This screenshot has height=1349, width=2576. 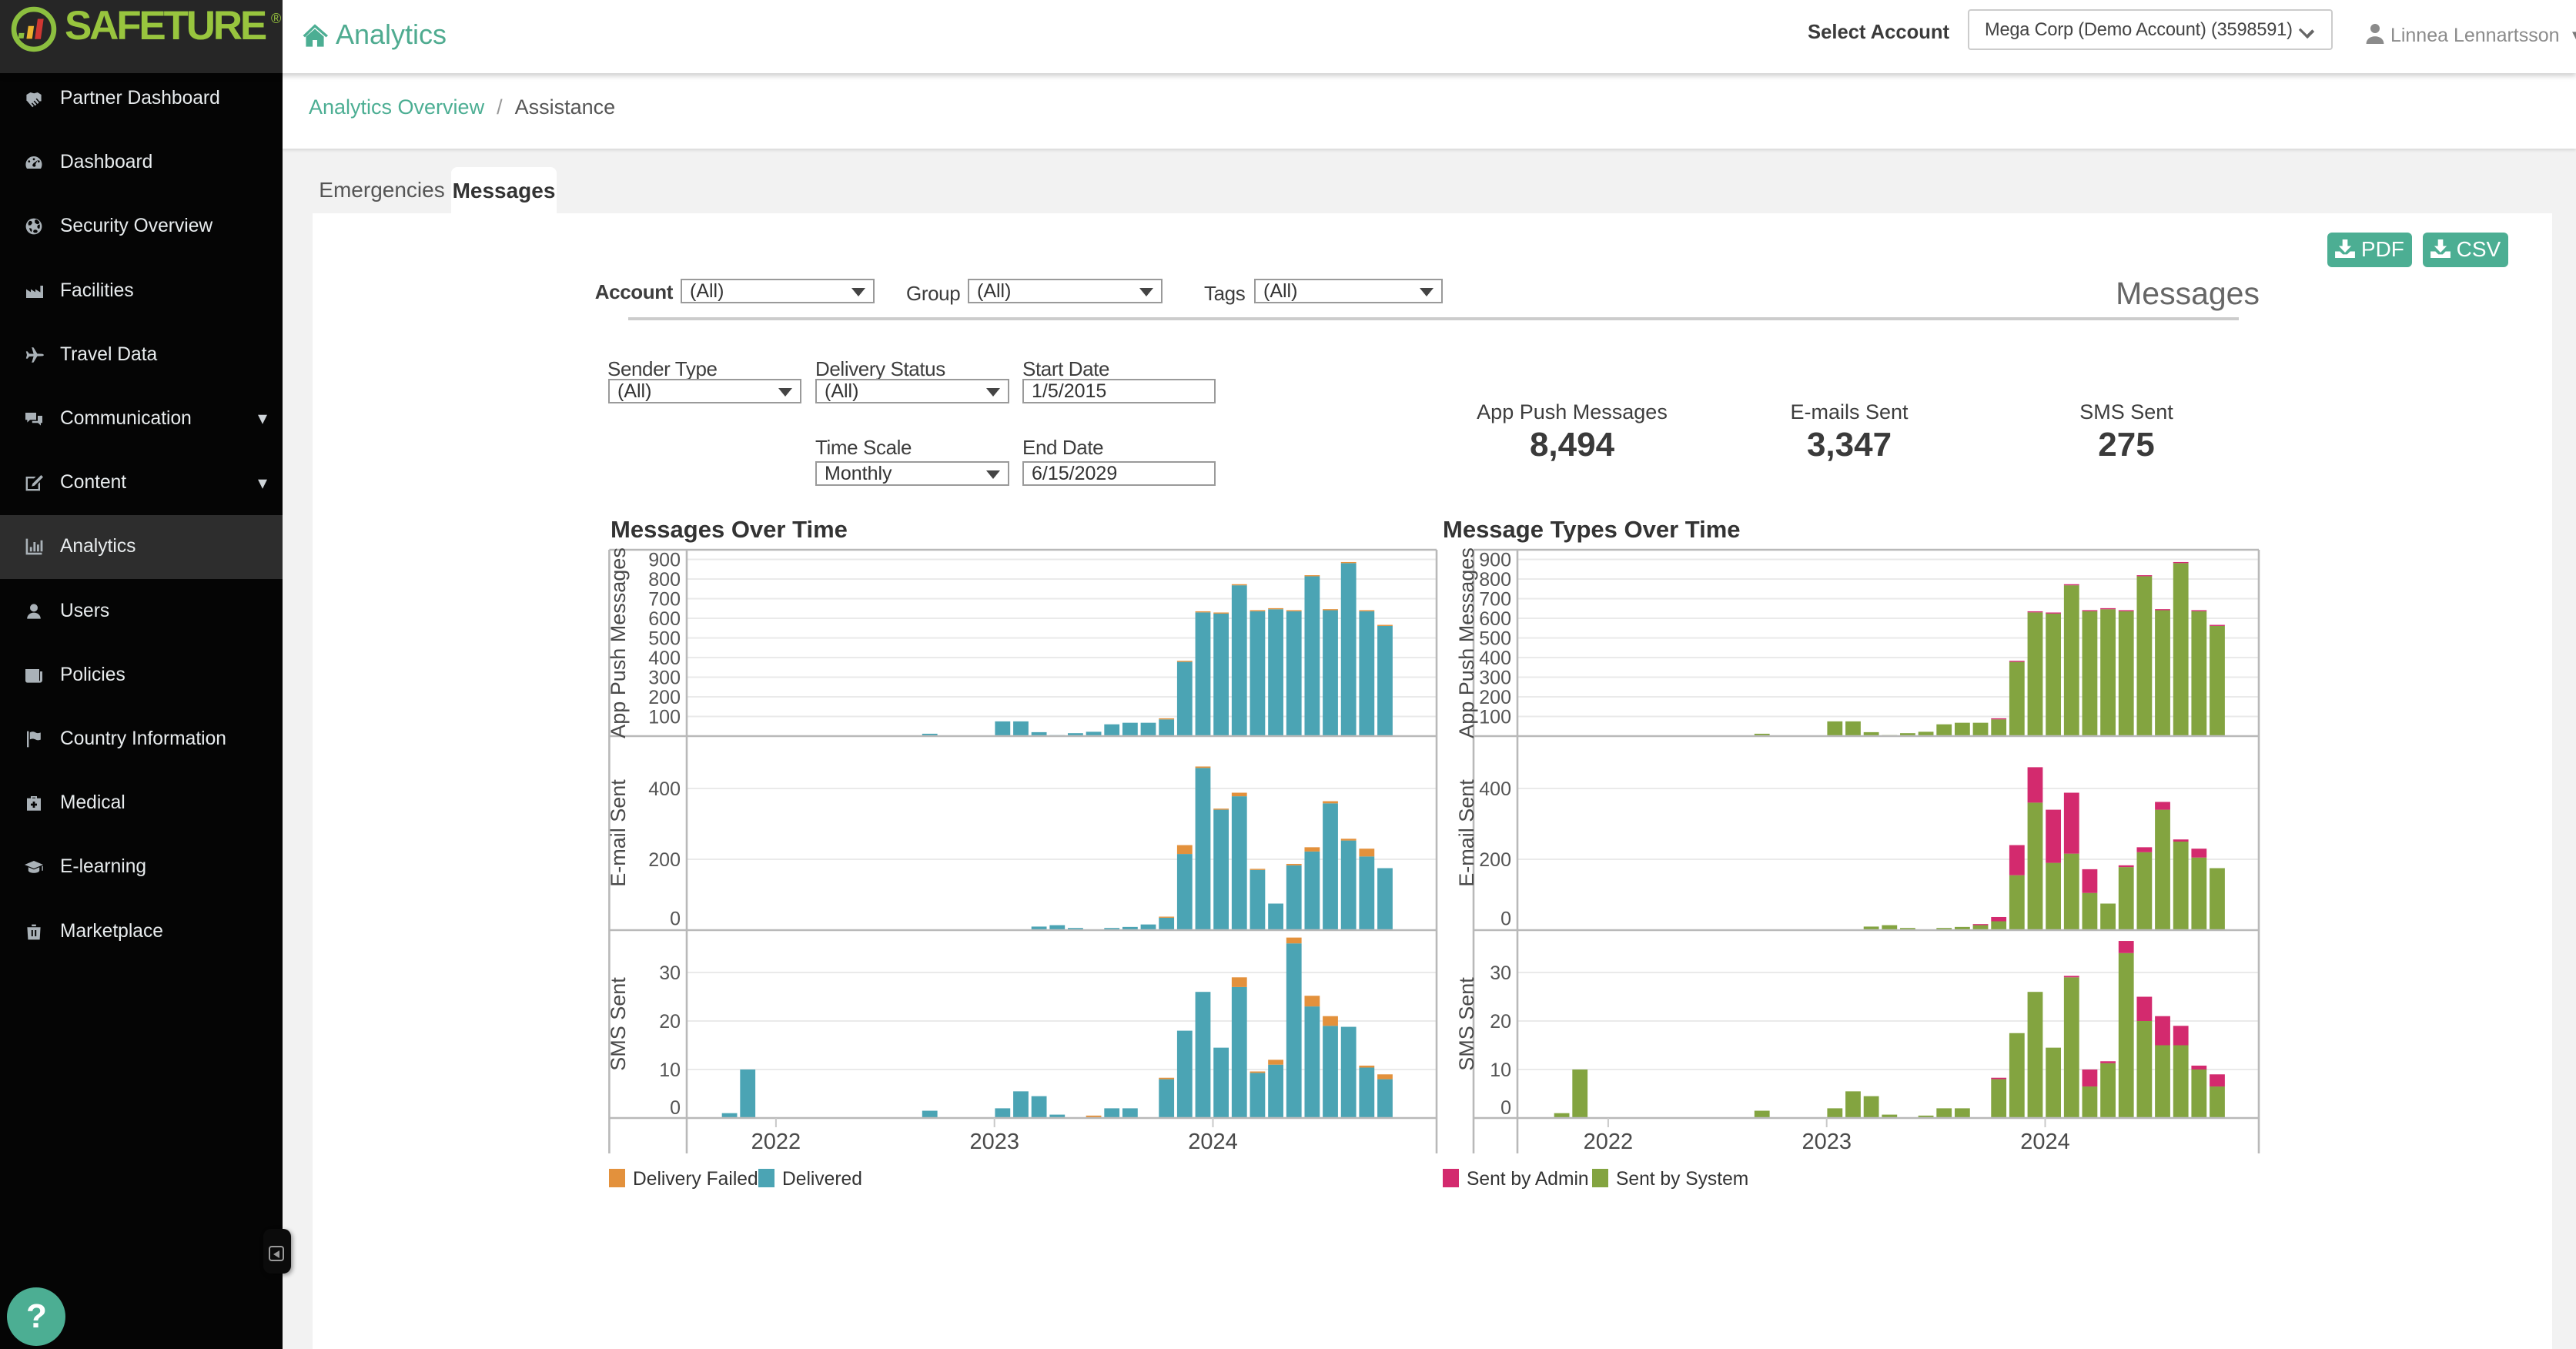 What do you see at coordinates (695, 1179) in the screenshot?
I see `svg-text: Delivery Failed` at bounding box center [695, 1179].